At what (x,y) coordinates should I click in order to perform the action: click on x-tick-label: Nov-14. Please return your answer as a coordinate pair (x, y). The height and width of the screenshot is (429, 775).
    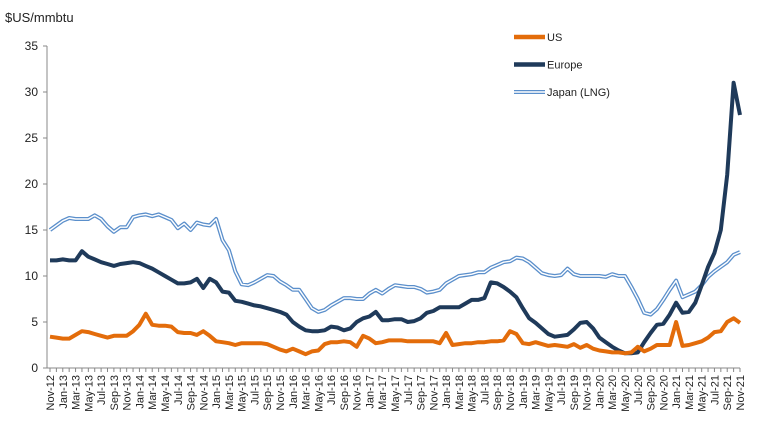
    Looking at the image, I should click on (204, 392).